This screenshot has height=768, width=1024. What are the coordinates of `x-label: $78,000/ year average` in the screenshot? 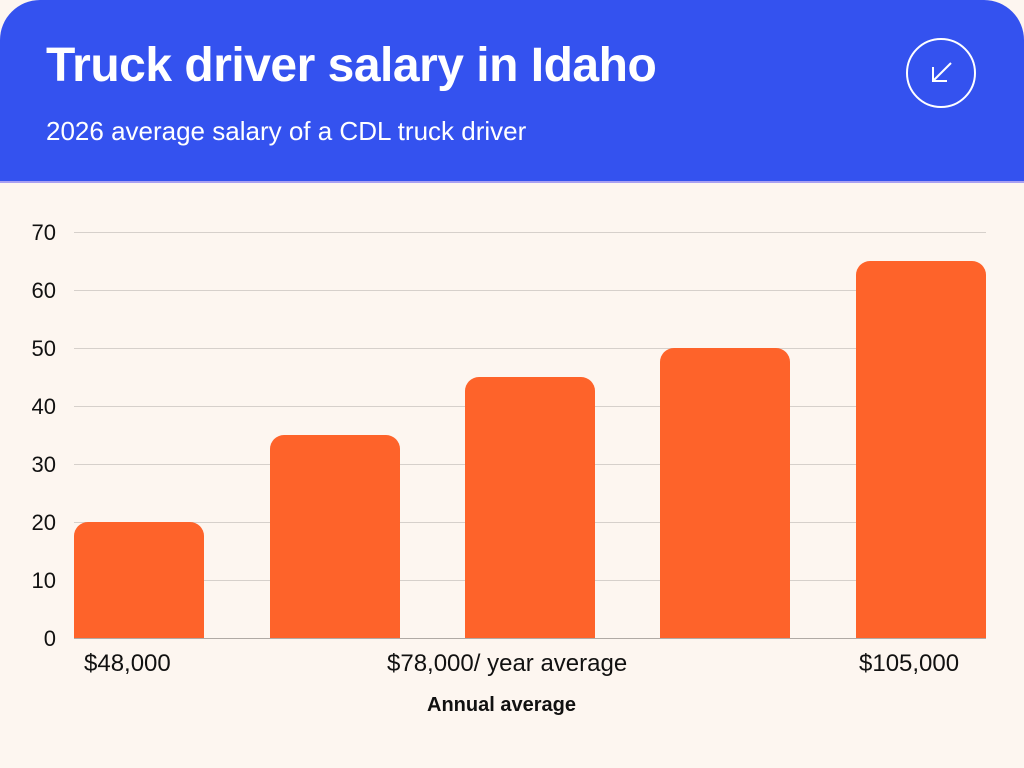 It's located at (507, 663).